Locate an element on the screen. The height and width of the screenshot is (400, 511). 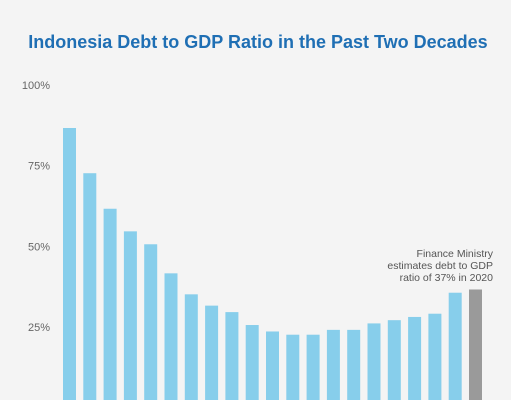
annotation: estimates debt to GDP is located at coordinates (440, 266).